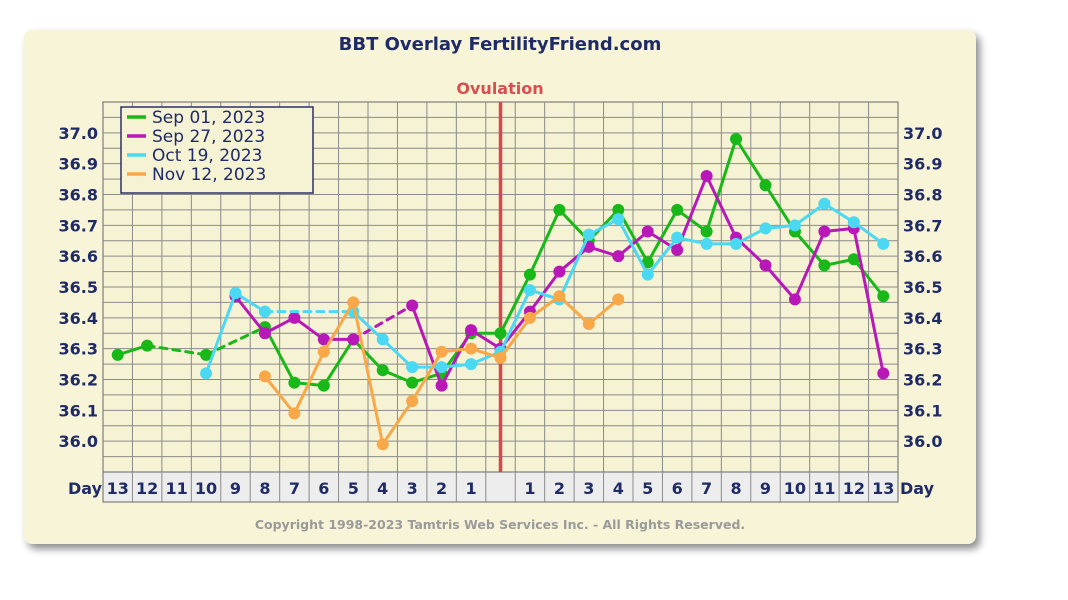 The height and width of the screenshot is (600, 1068). Describe the element at coordinates (735, 488) in the screenshot. I see `x-tick-label: 8` at that location.